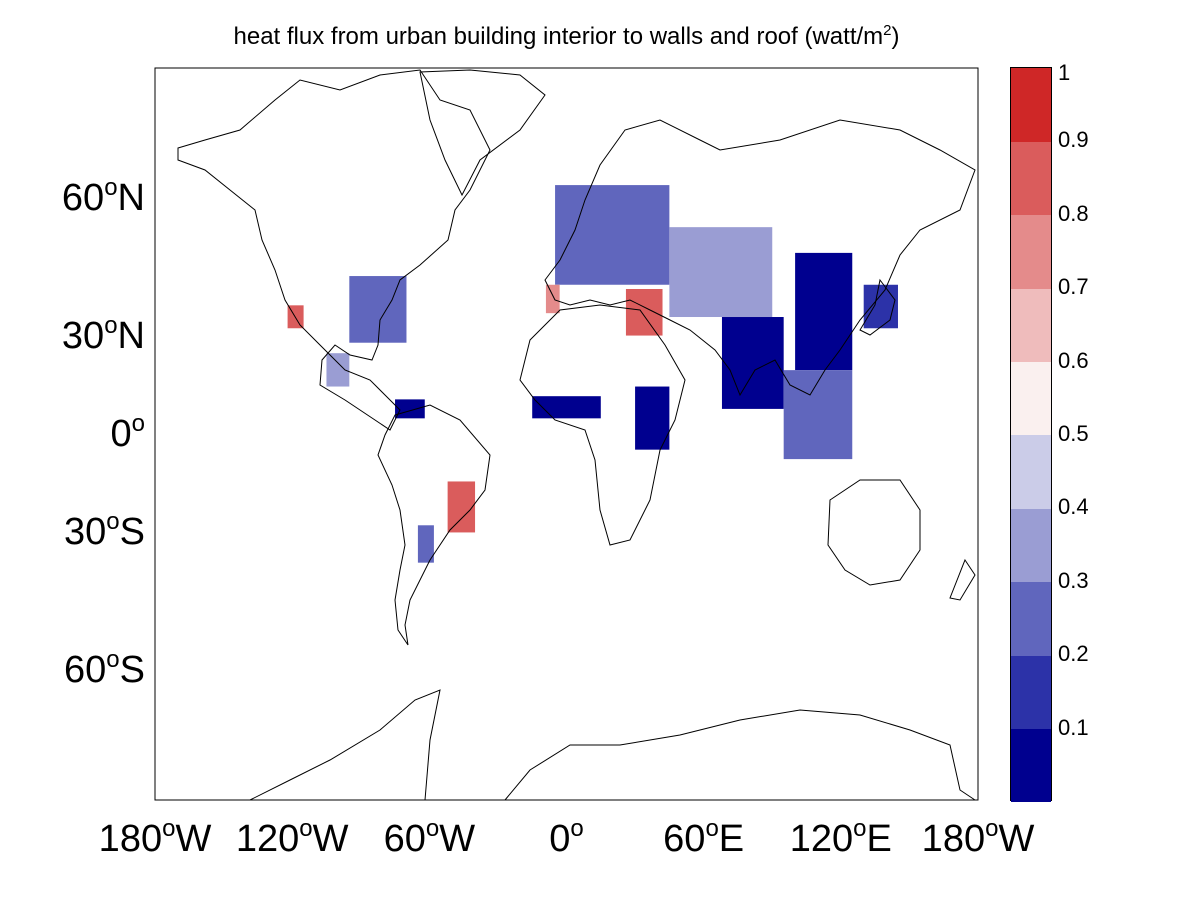 The width and height of the screenshot is (1200, 900). Describe the element at coordinates (874, 532) in the screenshot. I see `coastline-australia` at that location.